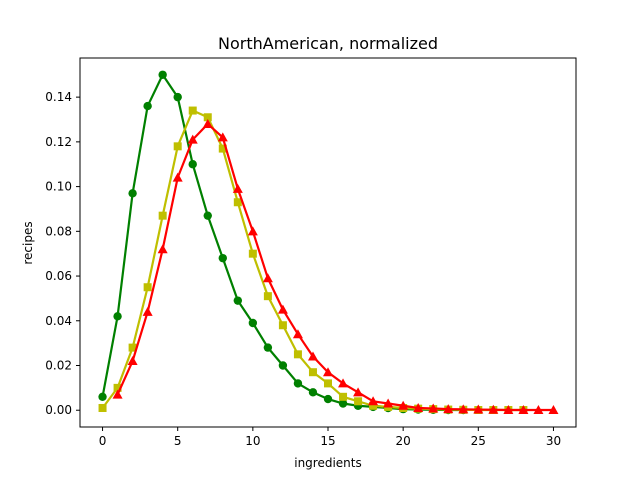 Image resolution: width=640 pixels, height=480 pixels. Describe the element at coordinates (178, 441) in the screenshot. I see `x-tick-label: 5` at that location.